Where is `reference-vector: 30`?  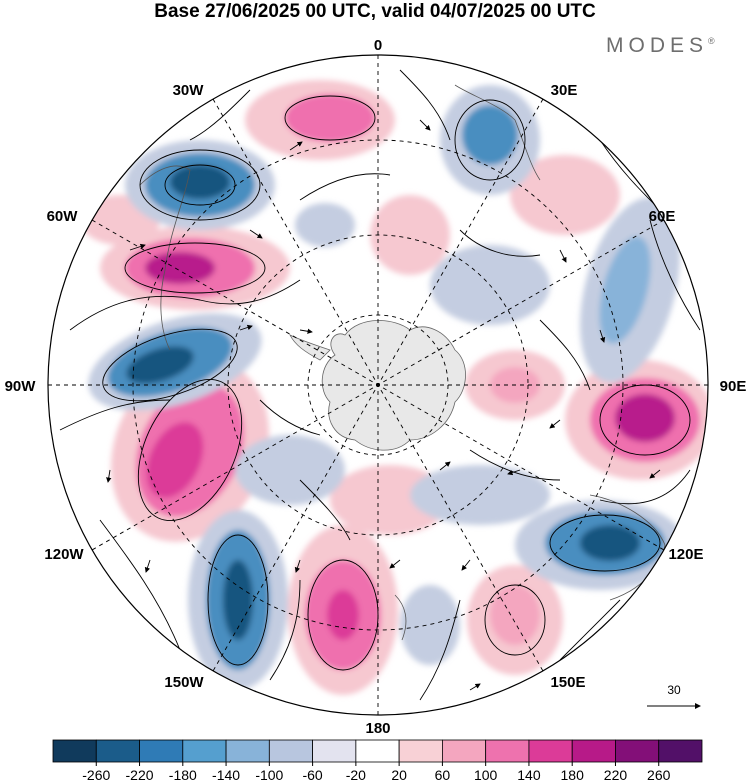
reference-vector: 30 is located at coordinates (674, 696).